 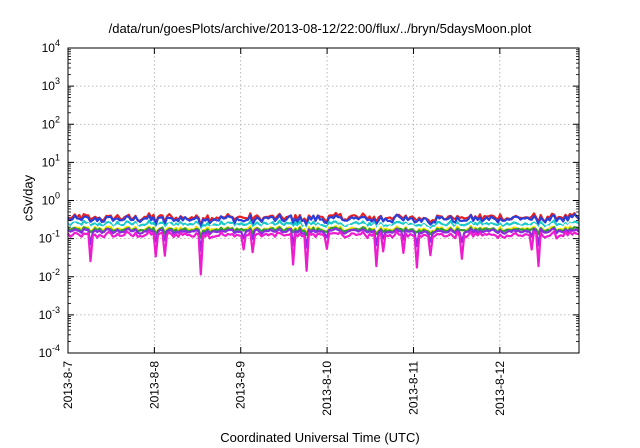 What do you see at coordinates (327, 388) in the screenshot?
I see `x-tick-label: 2013-8-10` at bounding box center [327, 388].